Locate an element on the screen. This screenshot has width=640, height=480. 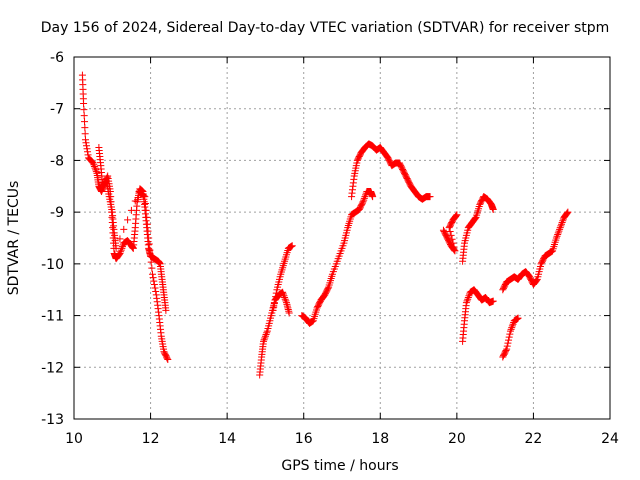
x-axis-label: GPS time / hours is located at coordinates (339, 466).